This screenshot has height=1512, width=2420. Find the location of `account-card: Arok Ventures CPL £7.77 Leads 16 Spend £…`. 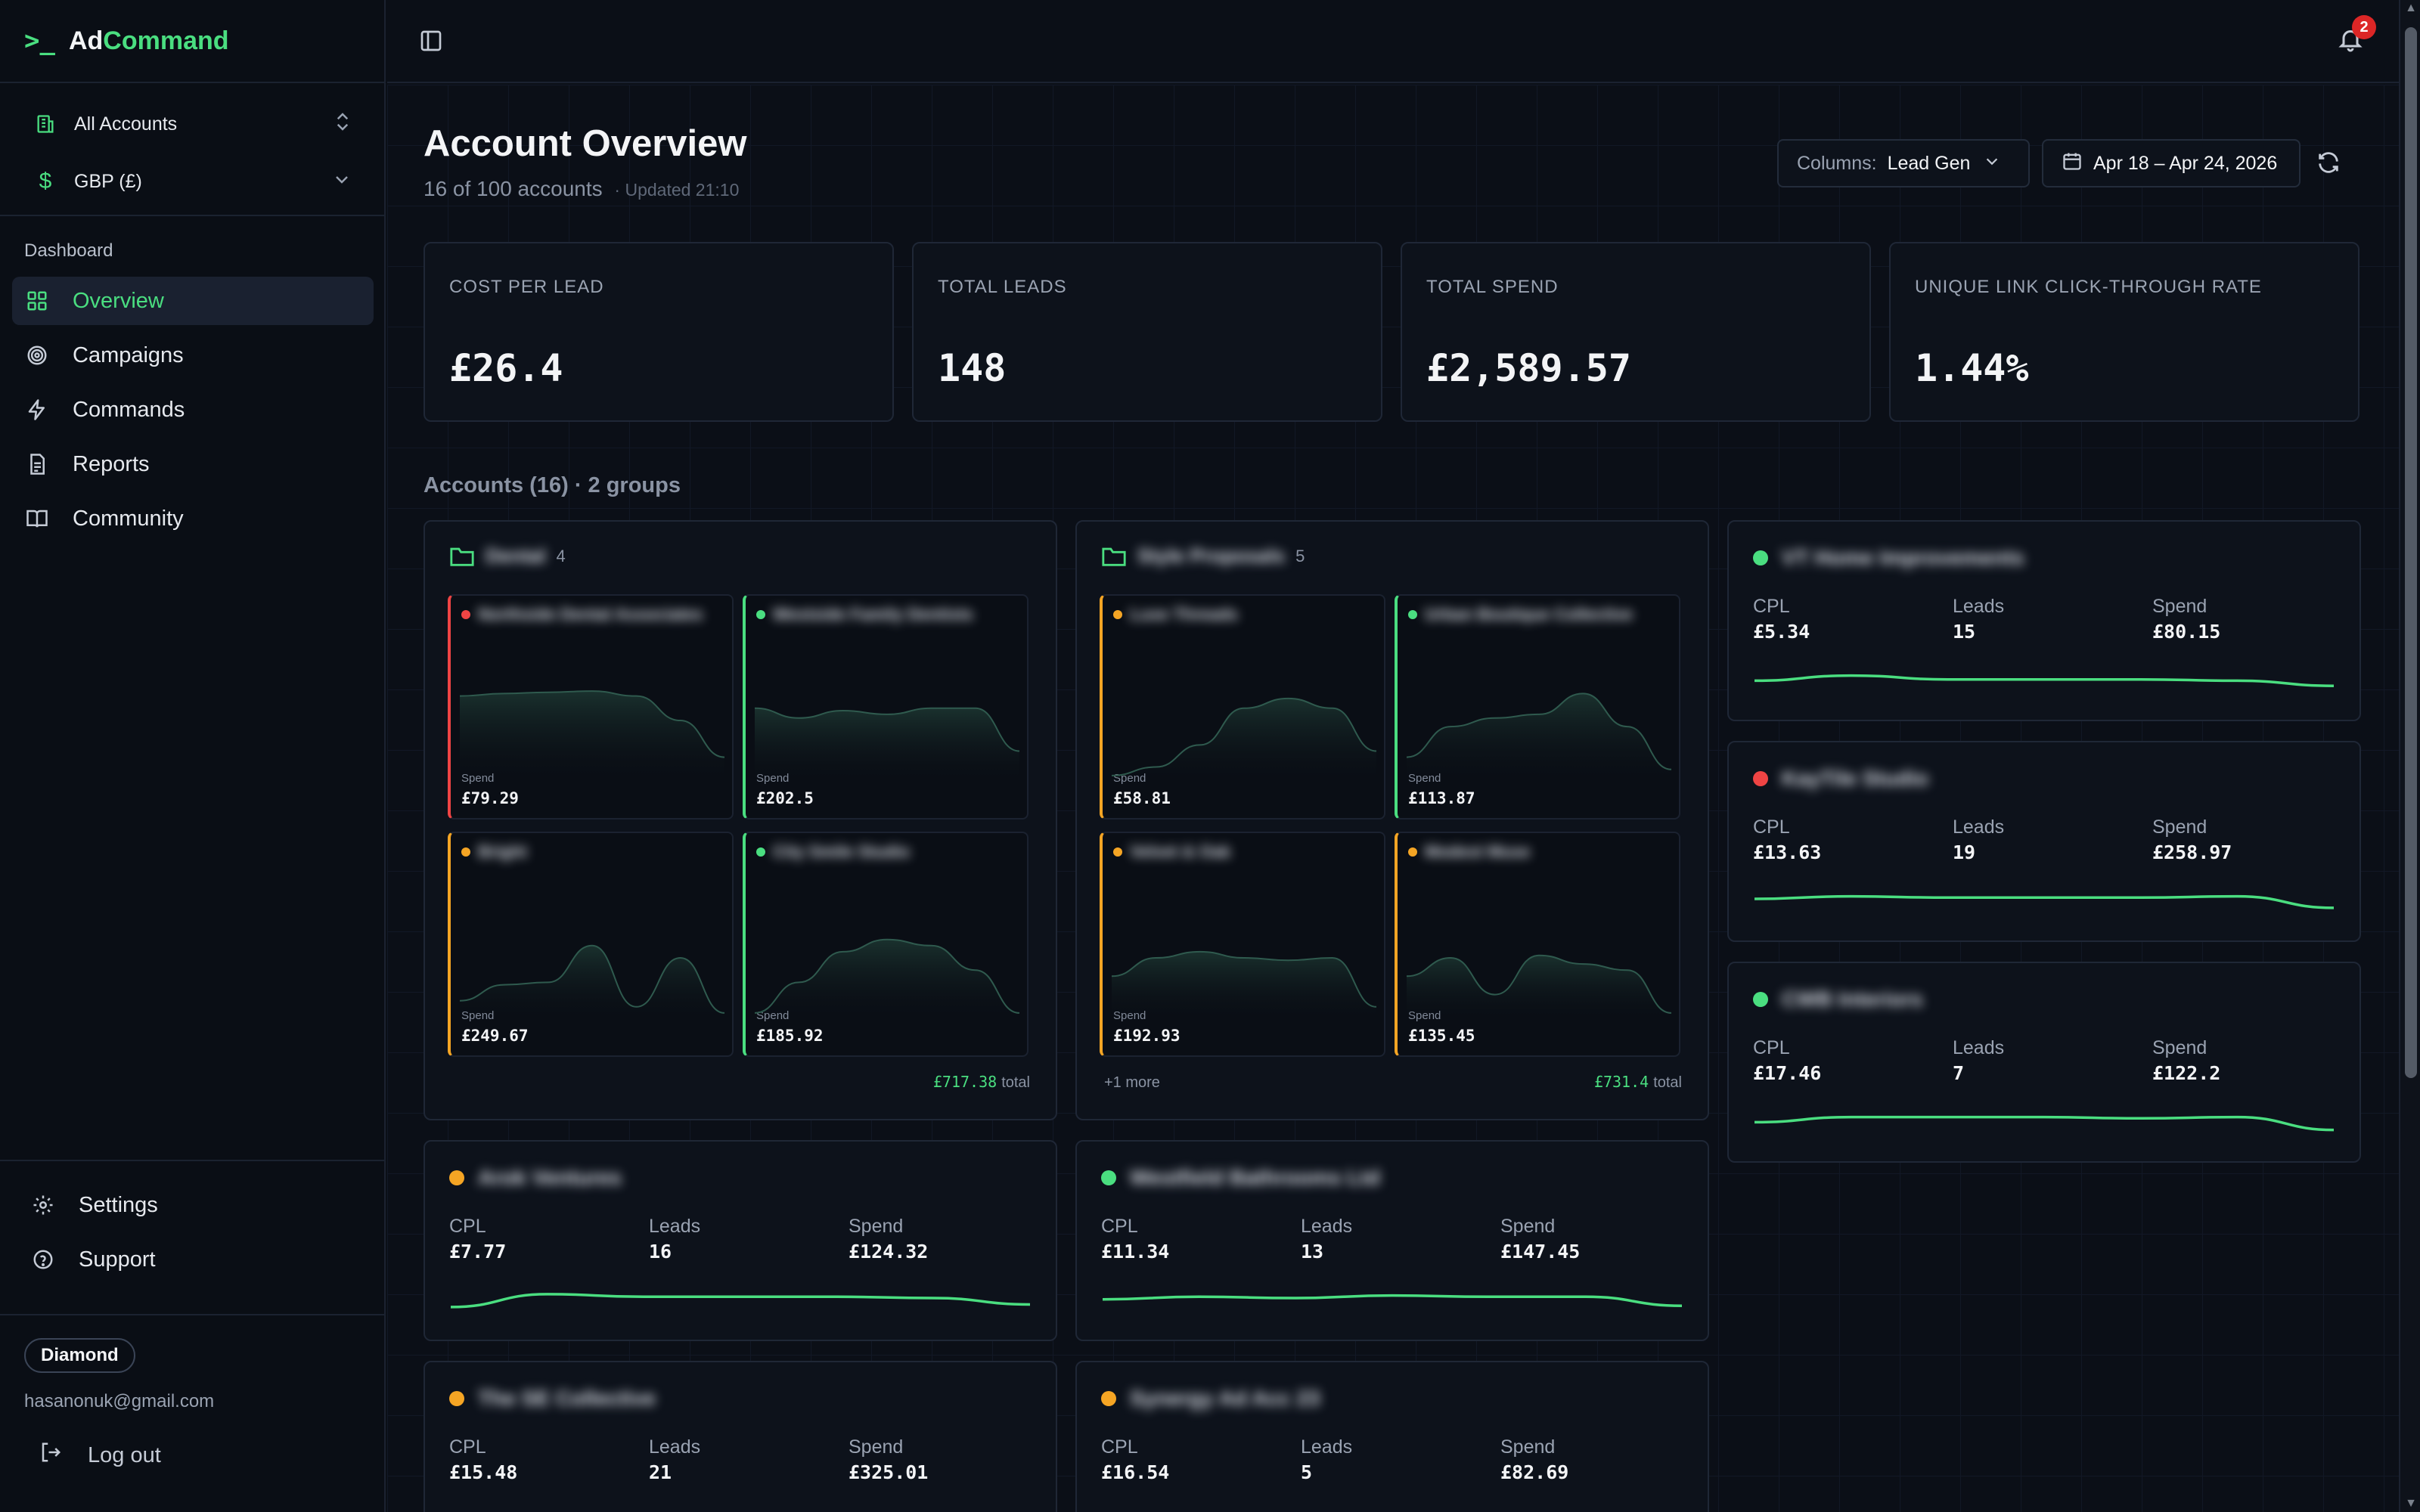

account-card: Arok Ventures CPL £7.77 Leads 16 Spend £… is located at coordinates (740, 1240).